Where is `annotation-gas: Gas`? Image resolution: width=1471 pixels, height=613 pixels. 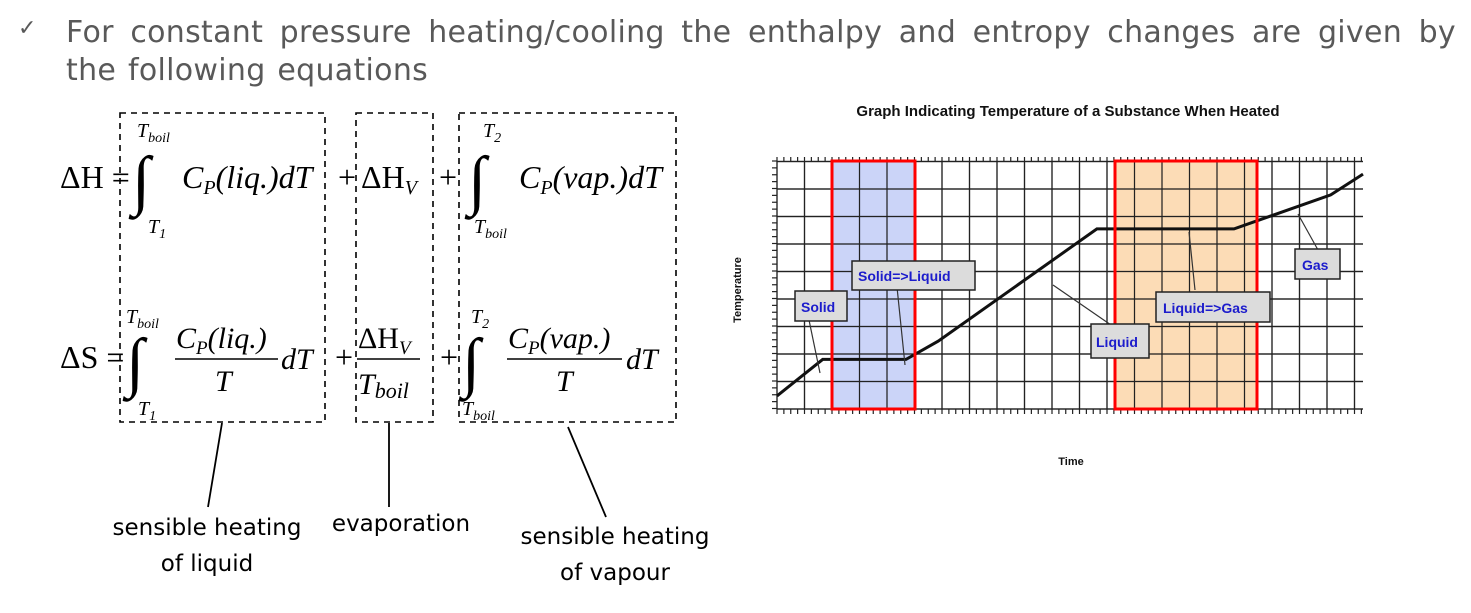
annotation-gas: Gas is located at coordinates (1317, 264).